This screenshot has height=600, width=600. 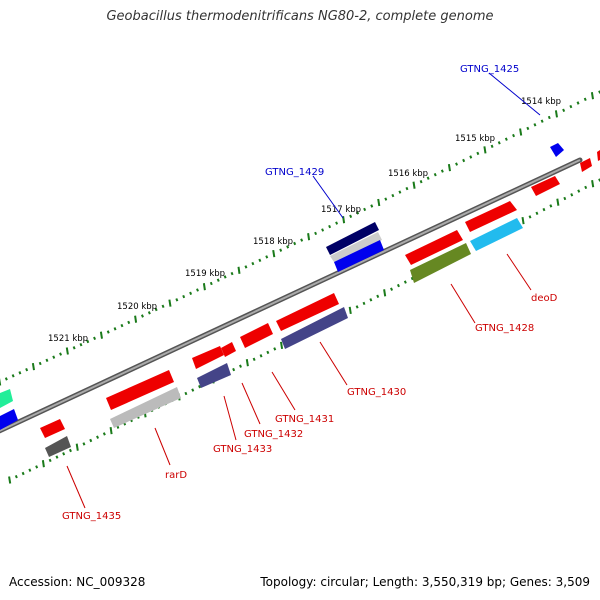 What do you see at coordinates (68, 339) in the screenshot?
I see `ruler-label-1521: 1521 kbp` at bounding box center [68, 339].